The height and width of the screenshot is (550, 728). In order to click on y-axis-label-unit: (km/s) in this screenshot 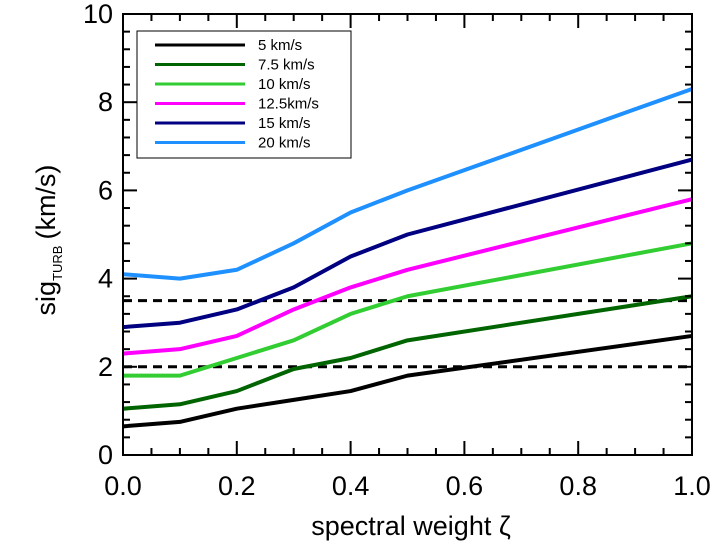, I will do `click(46, 202)`.